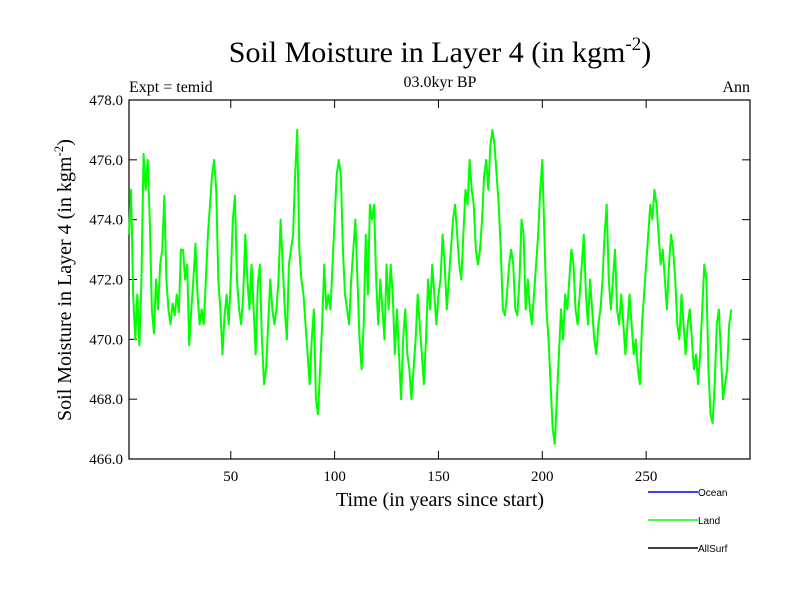  I want to click on y-tick-label: 470.0, so click(106, 340).